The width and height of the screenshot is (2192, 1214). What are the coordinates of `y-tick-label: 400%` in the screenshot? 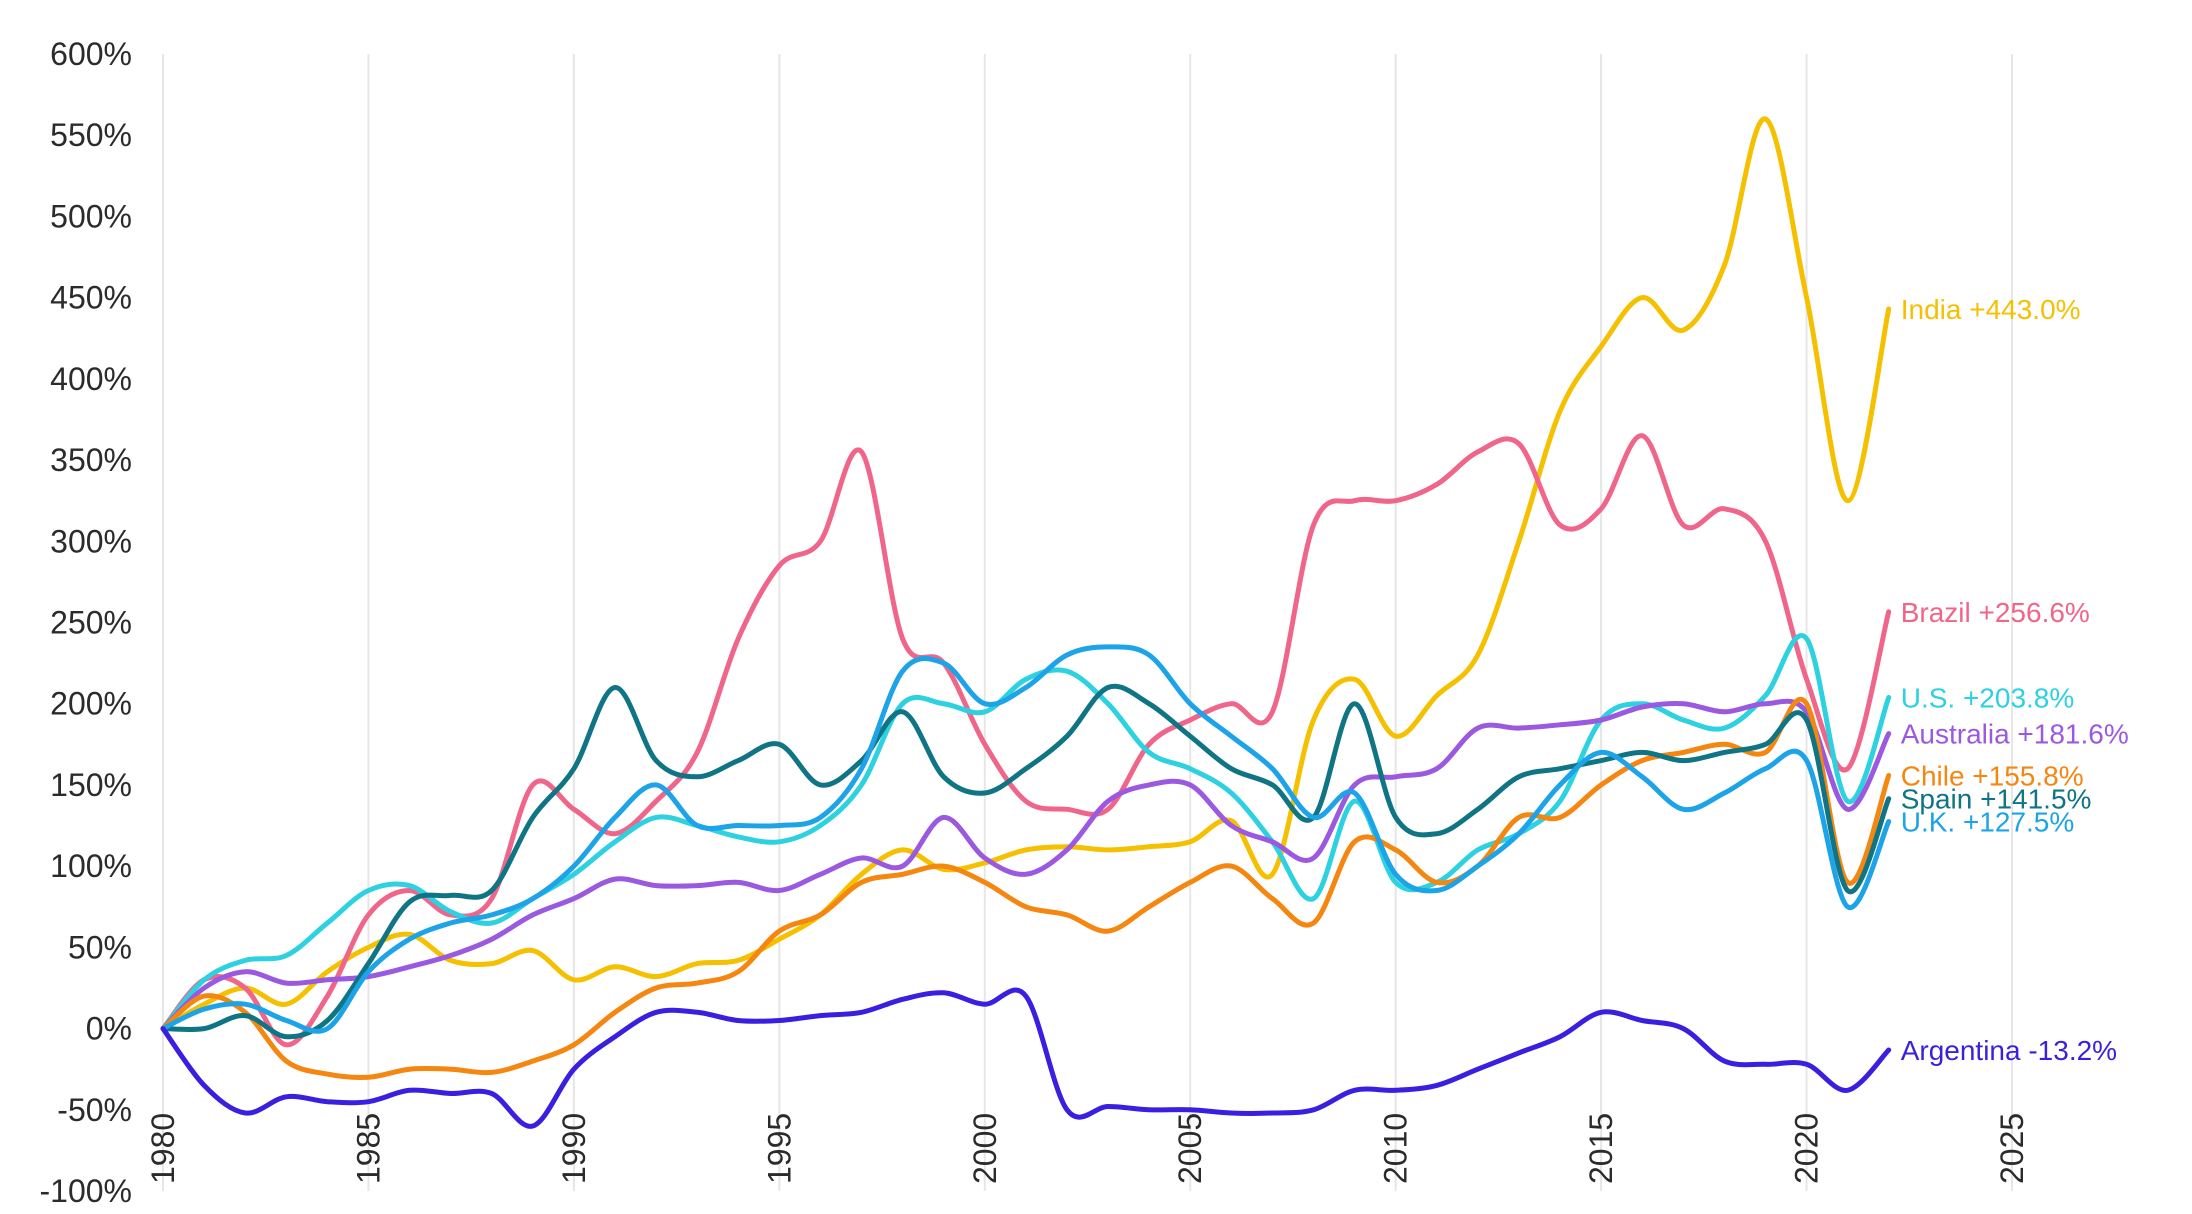 It's located at (91, 379).